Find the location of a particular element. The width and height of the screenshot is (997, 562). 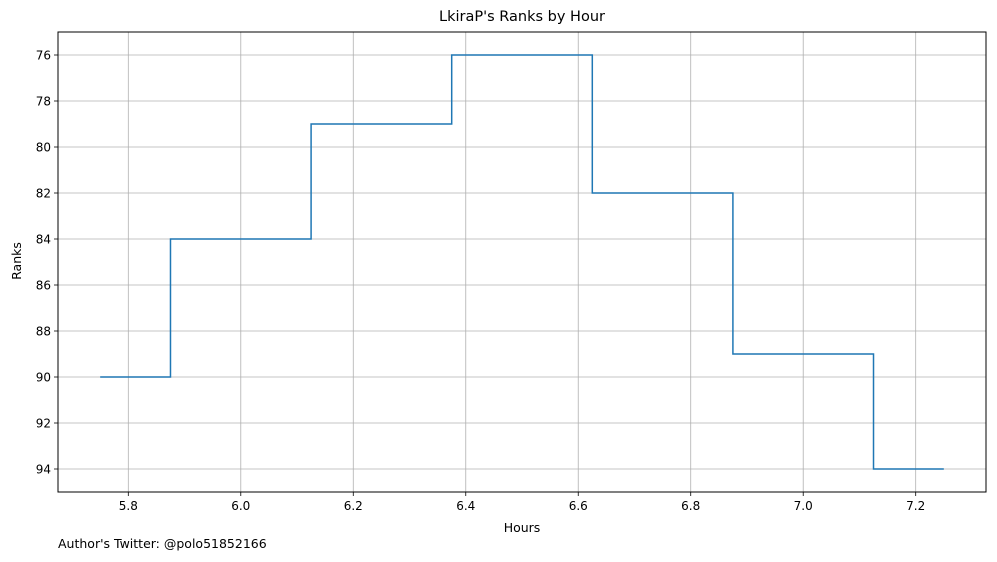

x-tick-label: 5.8 is located at coordinates (128, 506).